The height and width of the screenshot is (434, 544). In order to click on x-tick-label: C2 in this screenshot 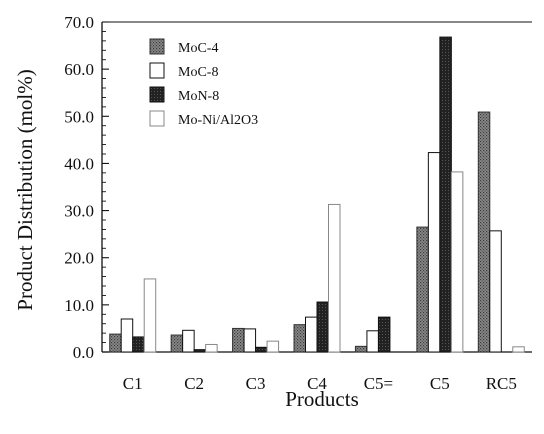, I will do `click(194, 383)`.